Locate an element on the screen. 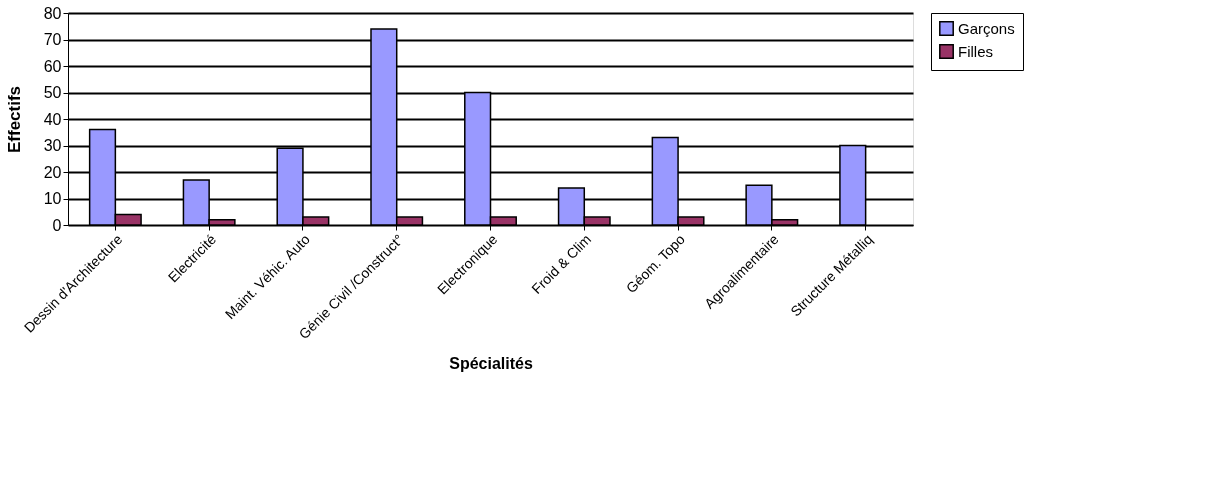 The image size is (1220, 488). y-tick-label: 50 is located at coordinates (52, 92).